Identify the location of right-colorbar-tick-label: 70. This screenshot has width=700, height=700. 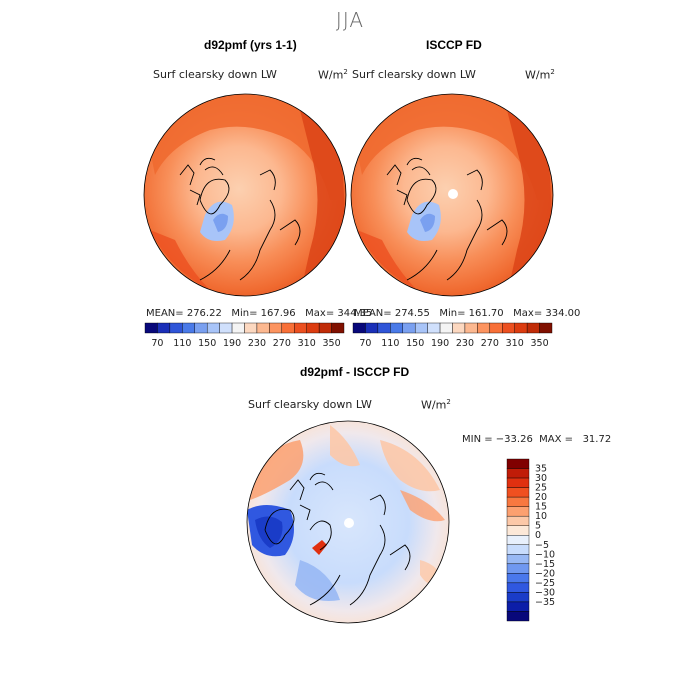
(365, 343).